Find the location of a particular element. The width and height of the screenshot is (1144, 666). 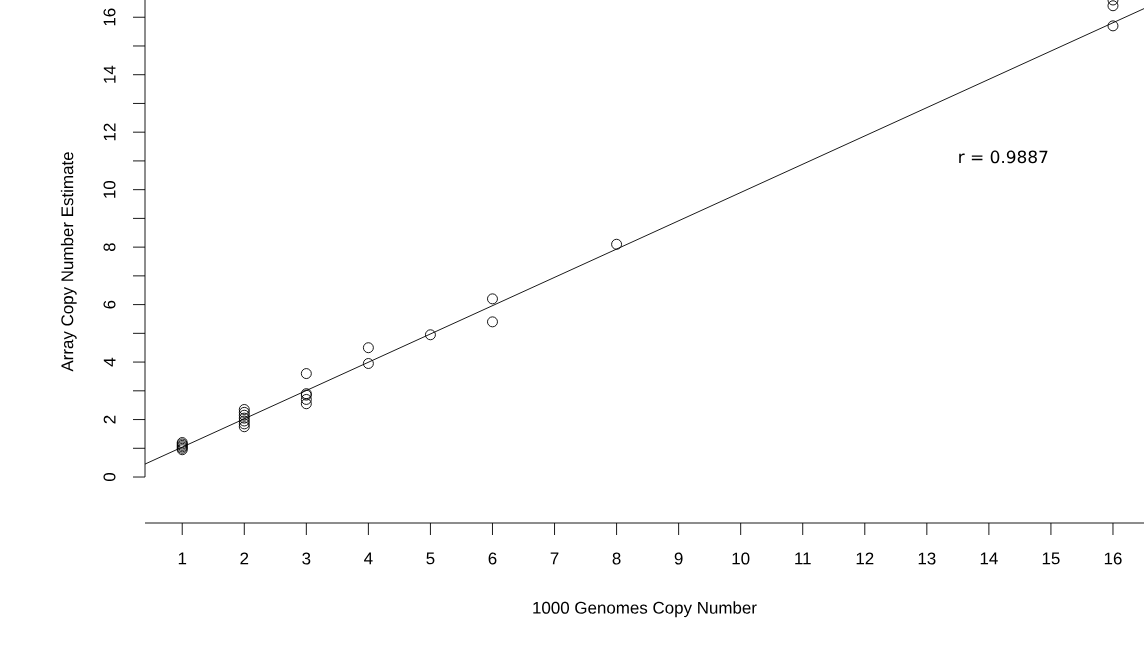

y-tick-label: 8 is located at coordinates (109, 247).